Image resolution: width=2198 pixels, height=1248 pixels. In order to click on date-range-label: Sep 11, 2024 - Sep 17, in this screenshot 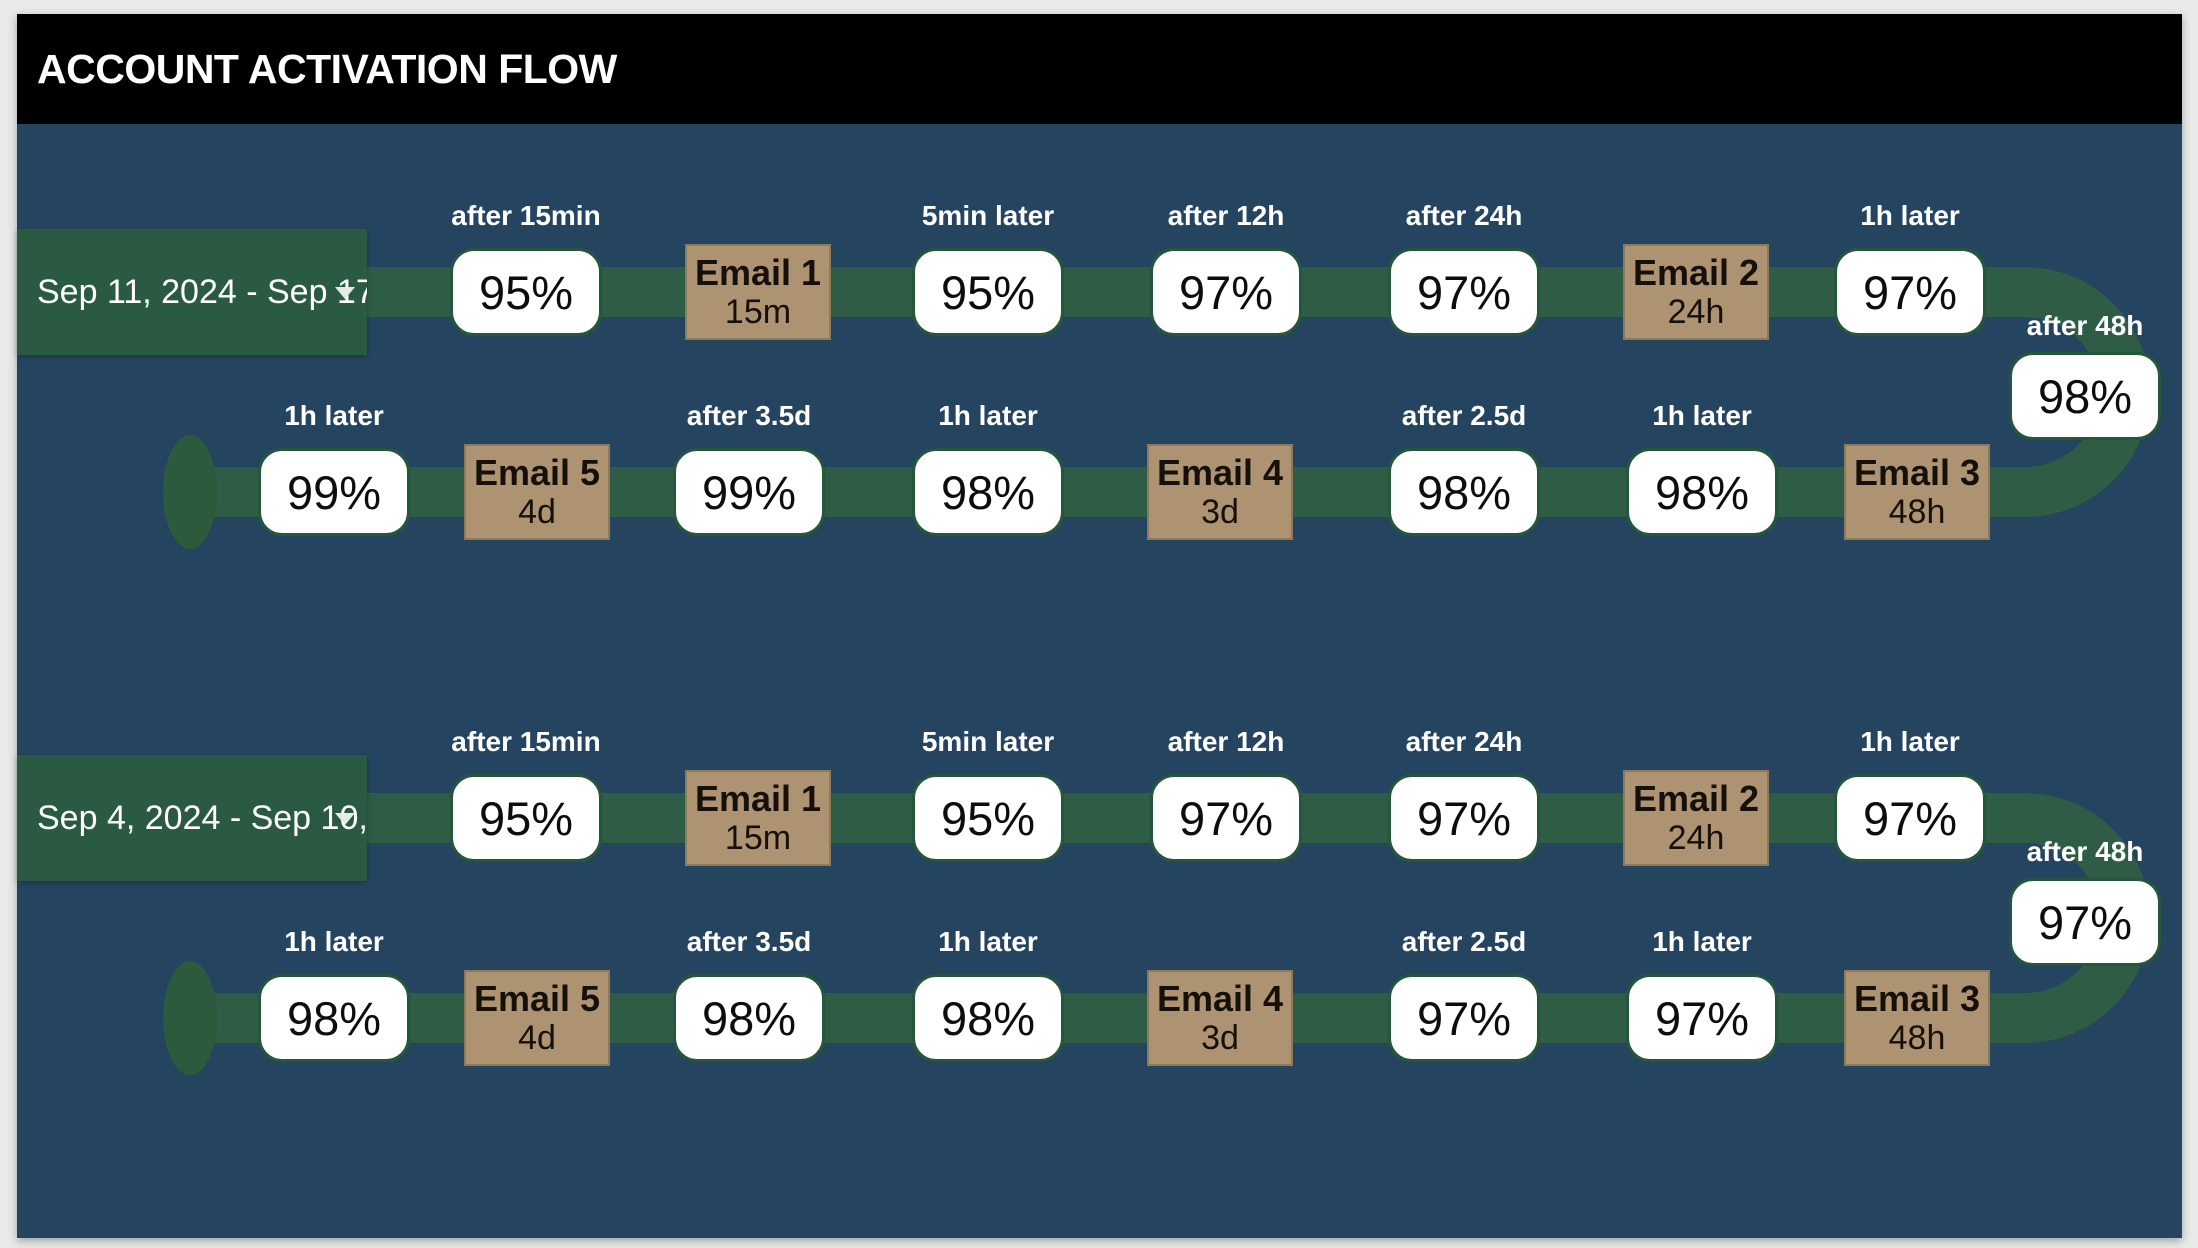, I will do `click(202, 291)`.